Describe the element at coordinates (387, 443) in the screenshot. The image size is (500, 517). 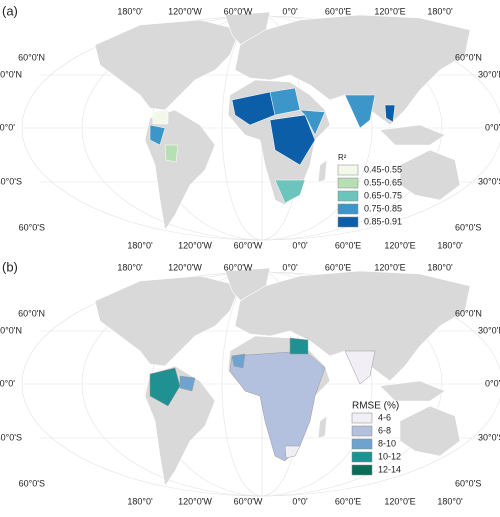
I see `legend-label: 8-10` at that location.